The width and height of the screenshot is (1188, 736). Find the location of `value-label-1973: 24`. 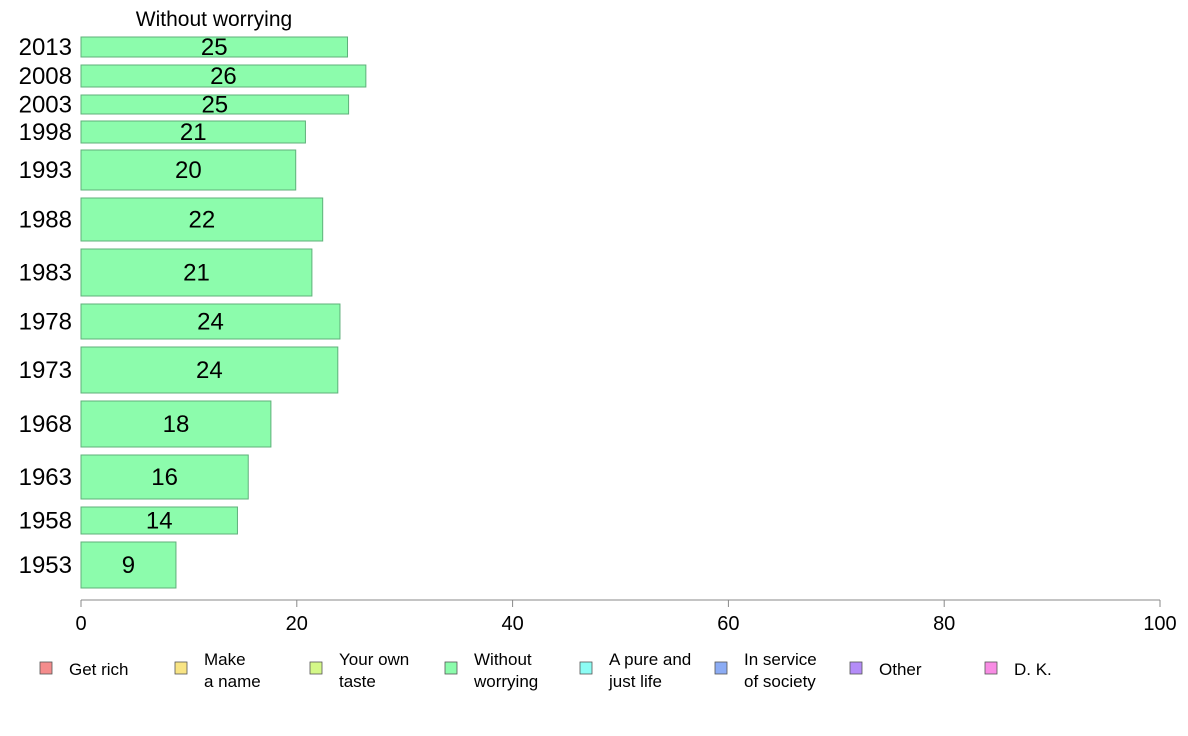

value-label-1973: 24 is located at coordinates (209, 370).